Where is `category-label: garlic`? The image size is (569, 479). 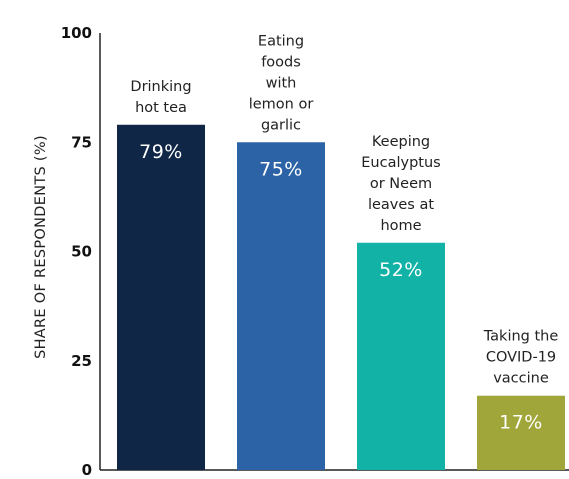 category-label: garlic is located at coordinates (281, 125).